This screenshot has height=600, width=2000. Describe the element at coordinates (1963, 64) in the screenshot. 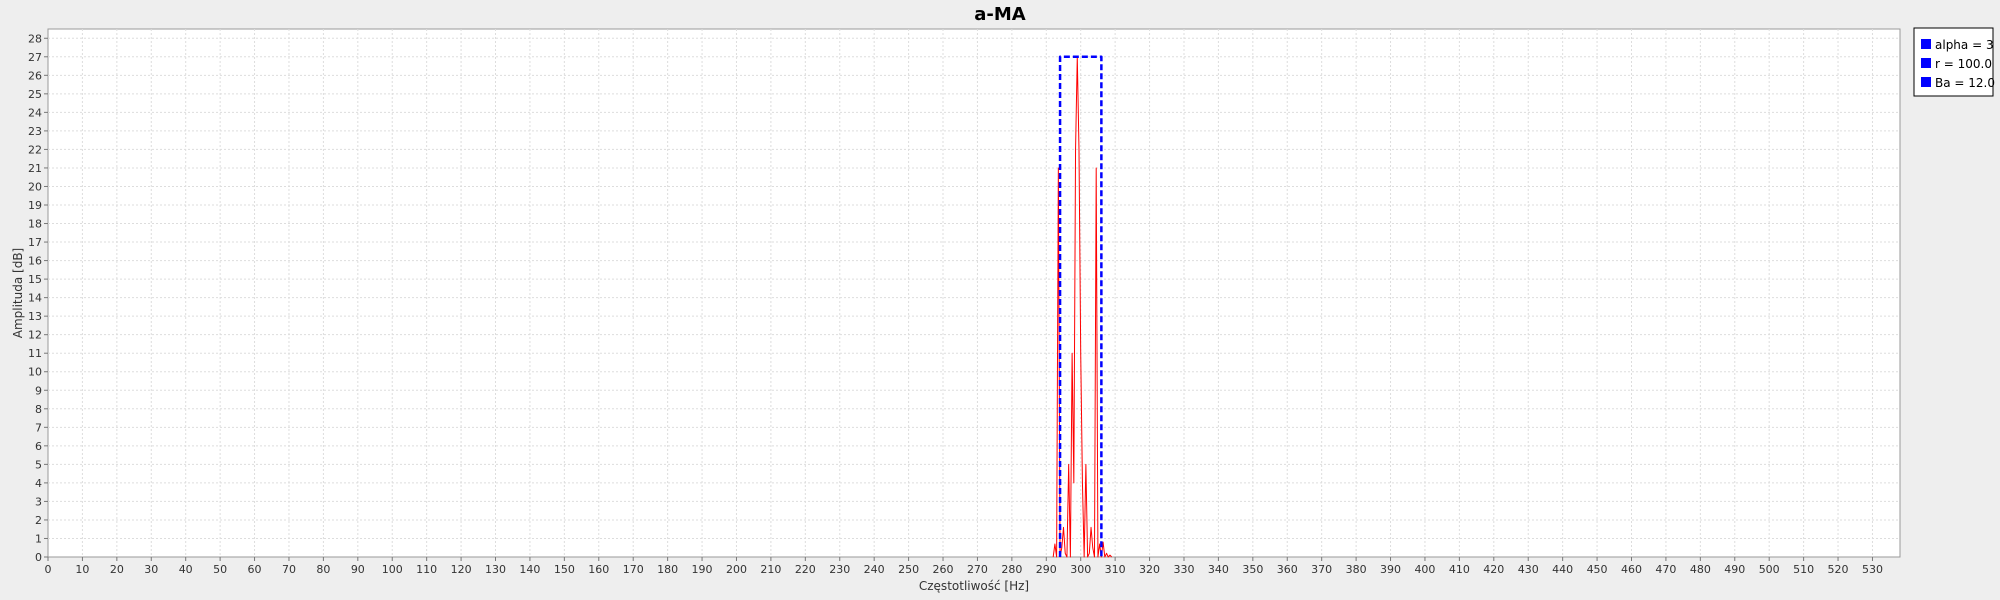

I see `legend-item-r: r = 100.0` at that location.